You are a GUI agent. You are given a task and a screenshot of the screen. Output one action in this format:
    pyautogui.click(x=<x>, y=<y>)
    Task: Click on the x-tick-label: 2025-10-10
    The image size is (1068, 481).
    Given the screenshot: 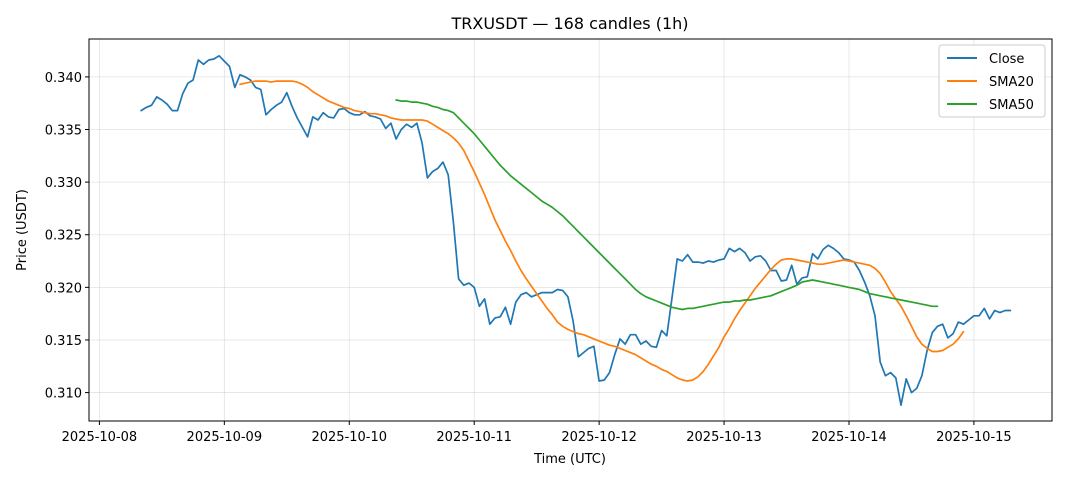 What is the action you would take?
    pyautogui.click(x=349, y=437)
    